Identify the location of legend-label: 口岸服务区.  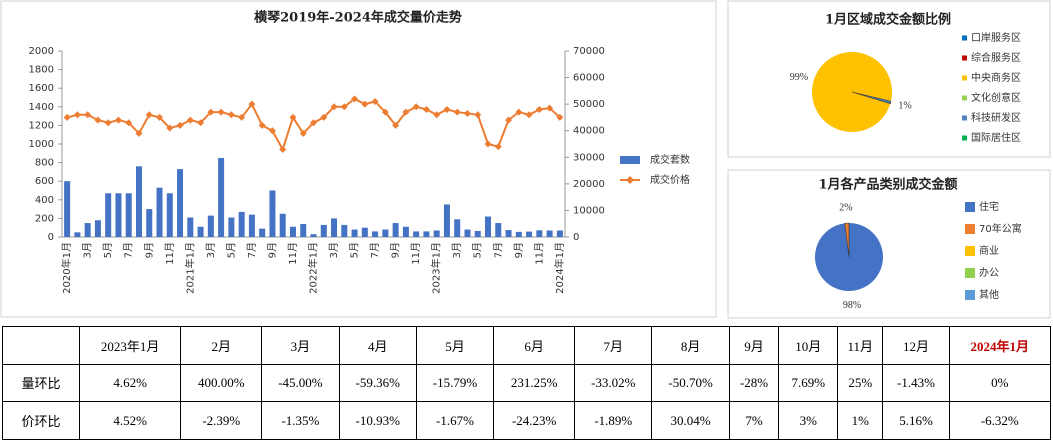
(996, 37).